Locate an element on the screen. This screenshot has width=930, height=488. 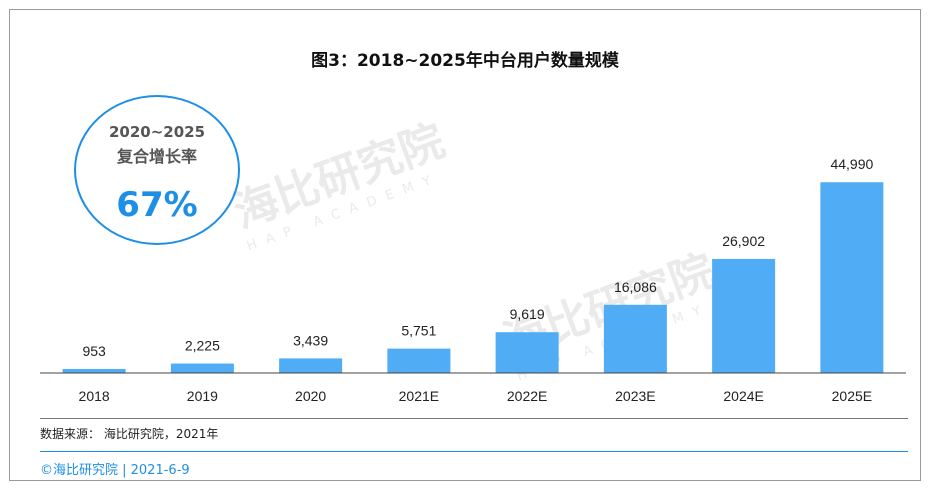
bar-2019 is located at coordinates (202, 368).